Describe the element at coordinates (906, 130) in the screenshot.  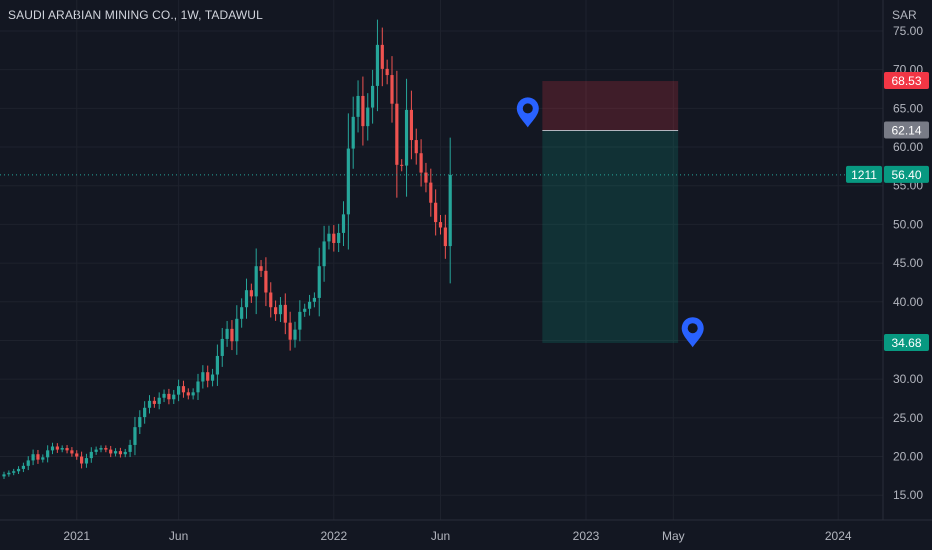
I see `price-tag-label: 62.14` at that location.